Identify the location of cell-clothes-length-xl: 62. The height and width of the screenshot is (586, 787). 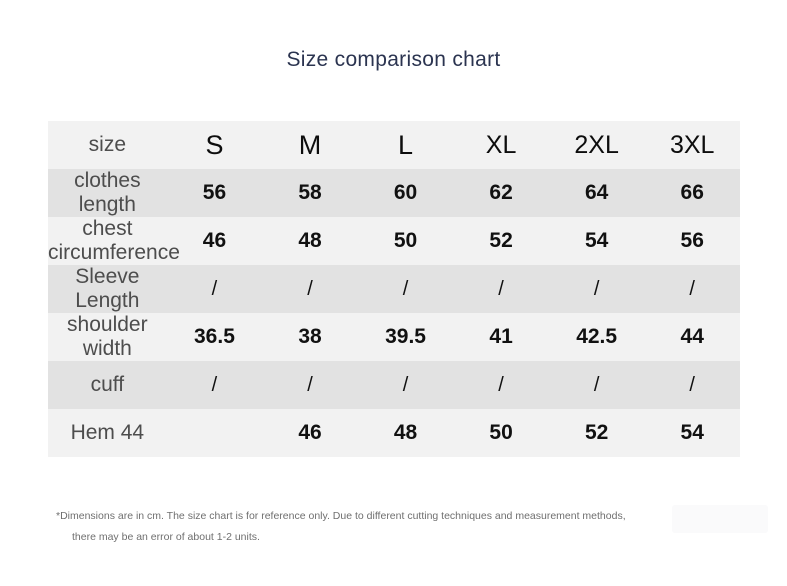
(501, 192).